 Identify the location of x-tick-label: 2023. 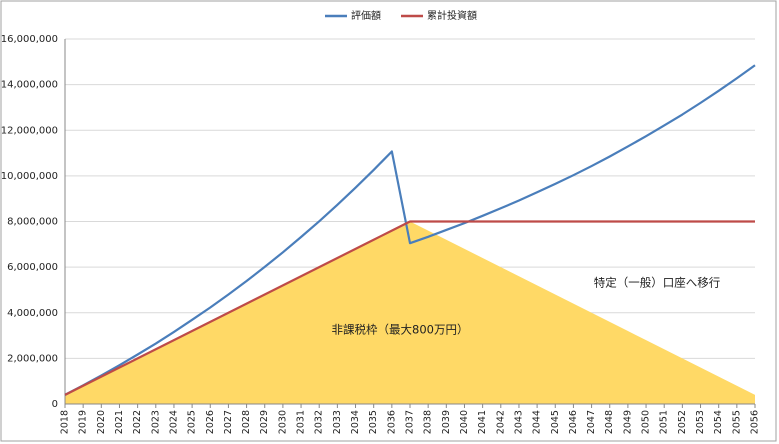
(155, 422).